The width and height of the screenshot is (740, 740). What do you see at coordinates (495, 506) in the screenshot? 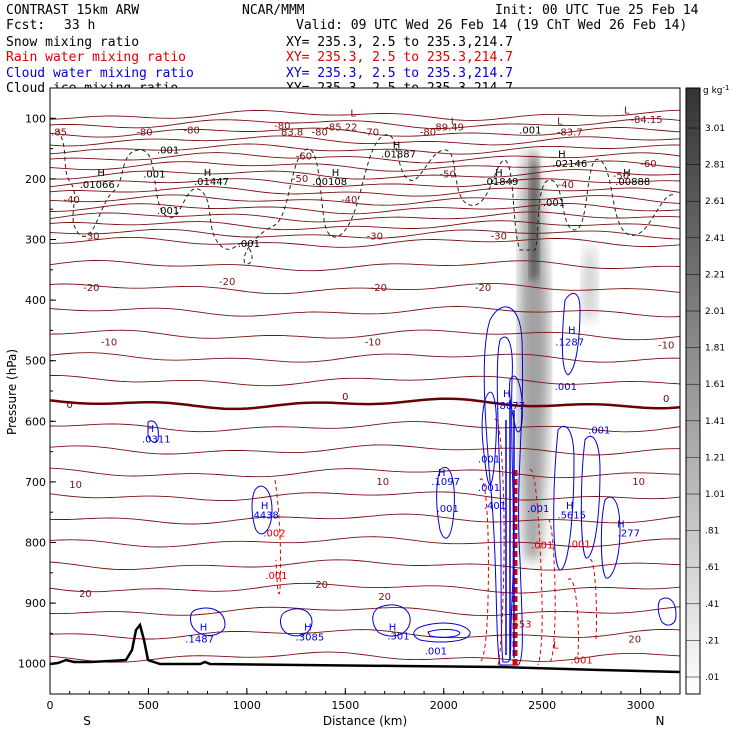
I see `contour-label: .401` at bounding box center [495, 506].